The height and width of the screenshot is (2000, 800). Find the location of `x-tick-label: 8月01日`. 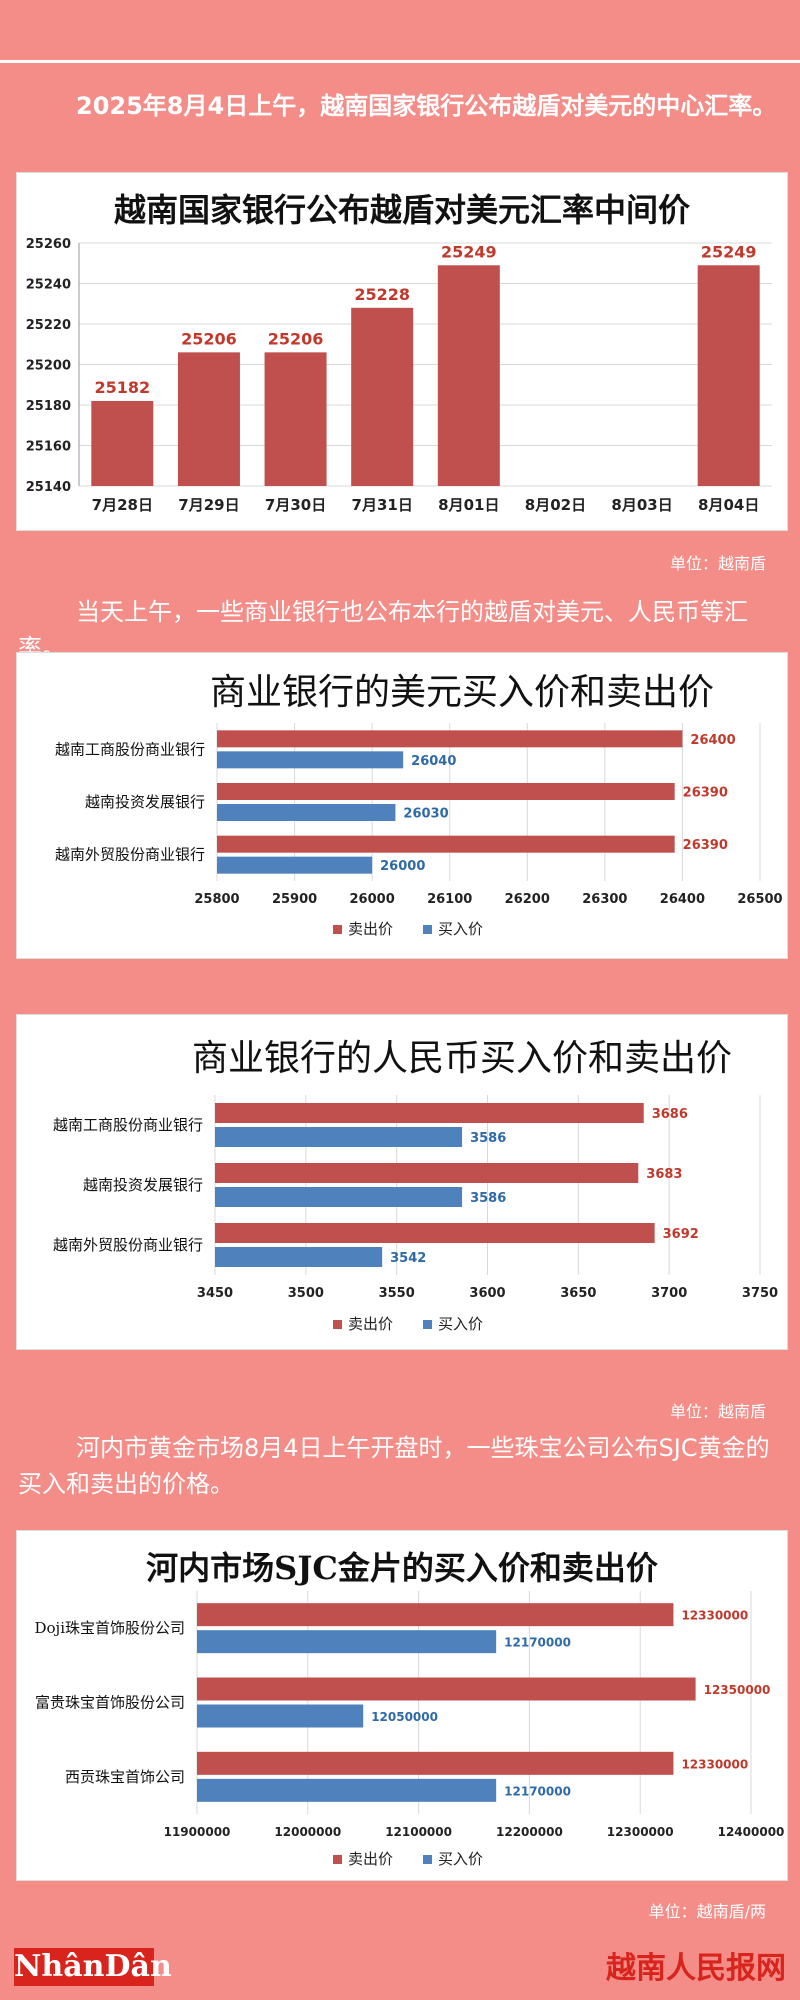

x-tick-label: 8月01日 is located at coordinates (468, 505).